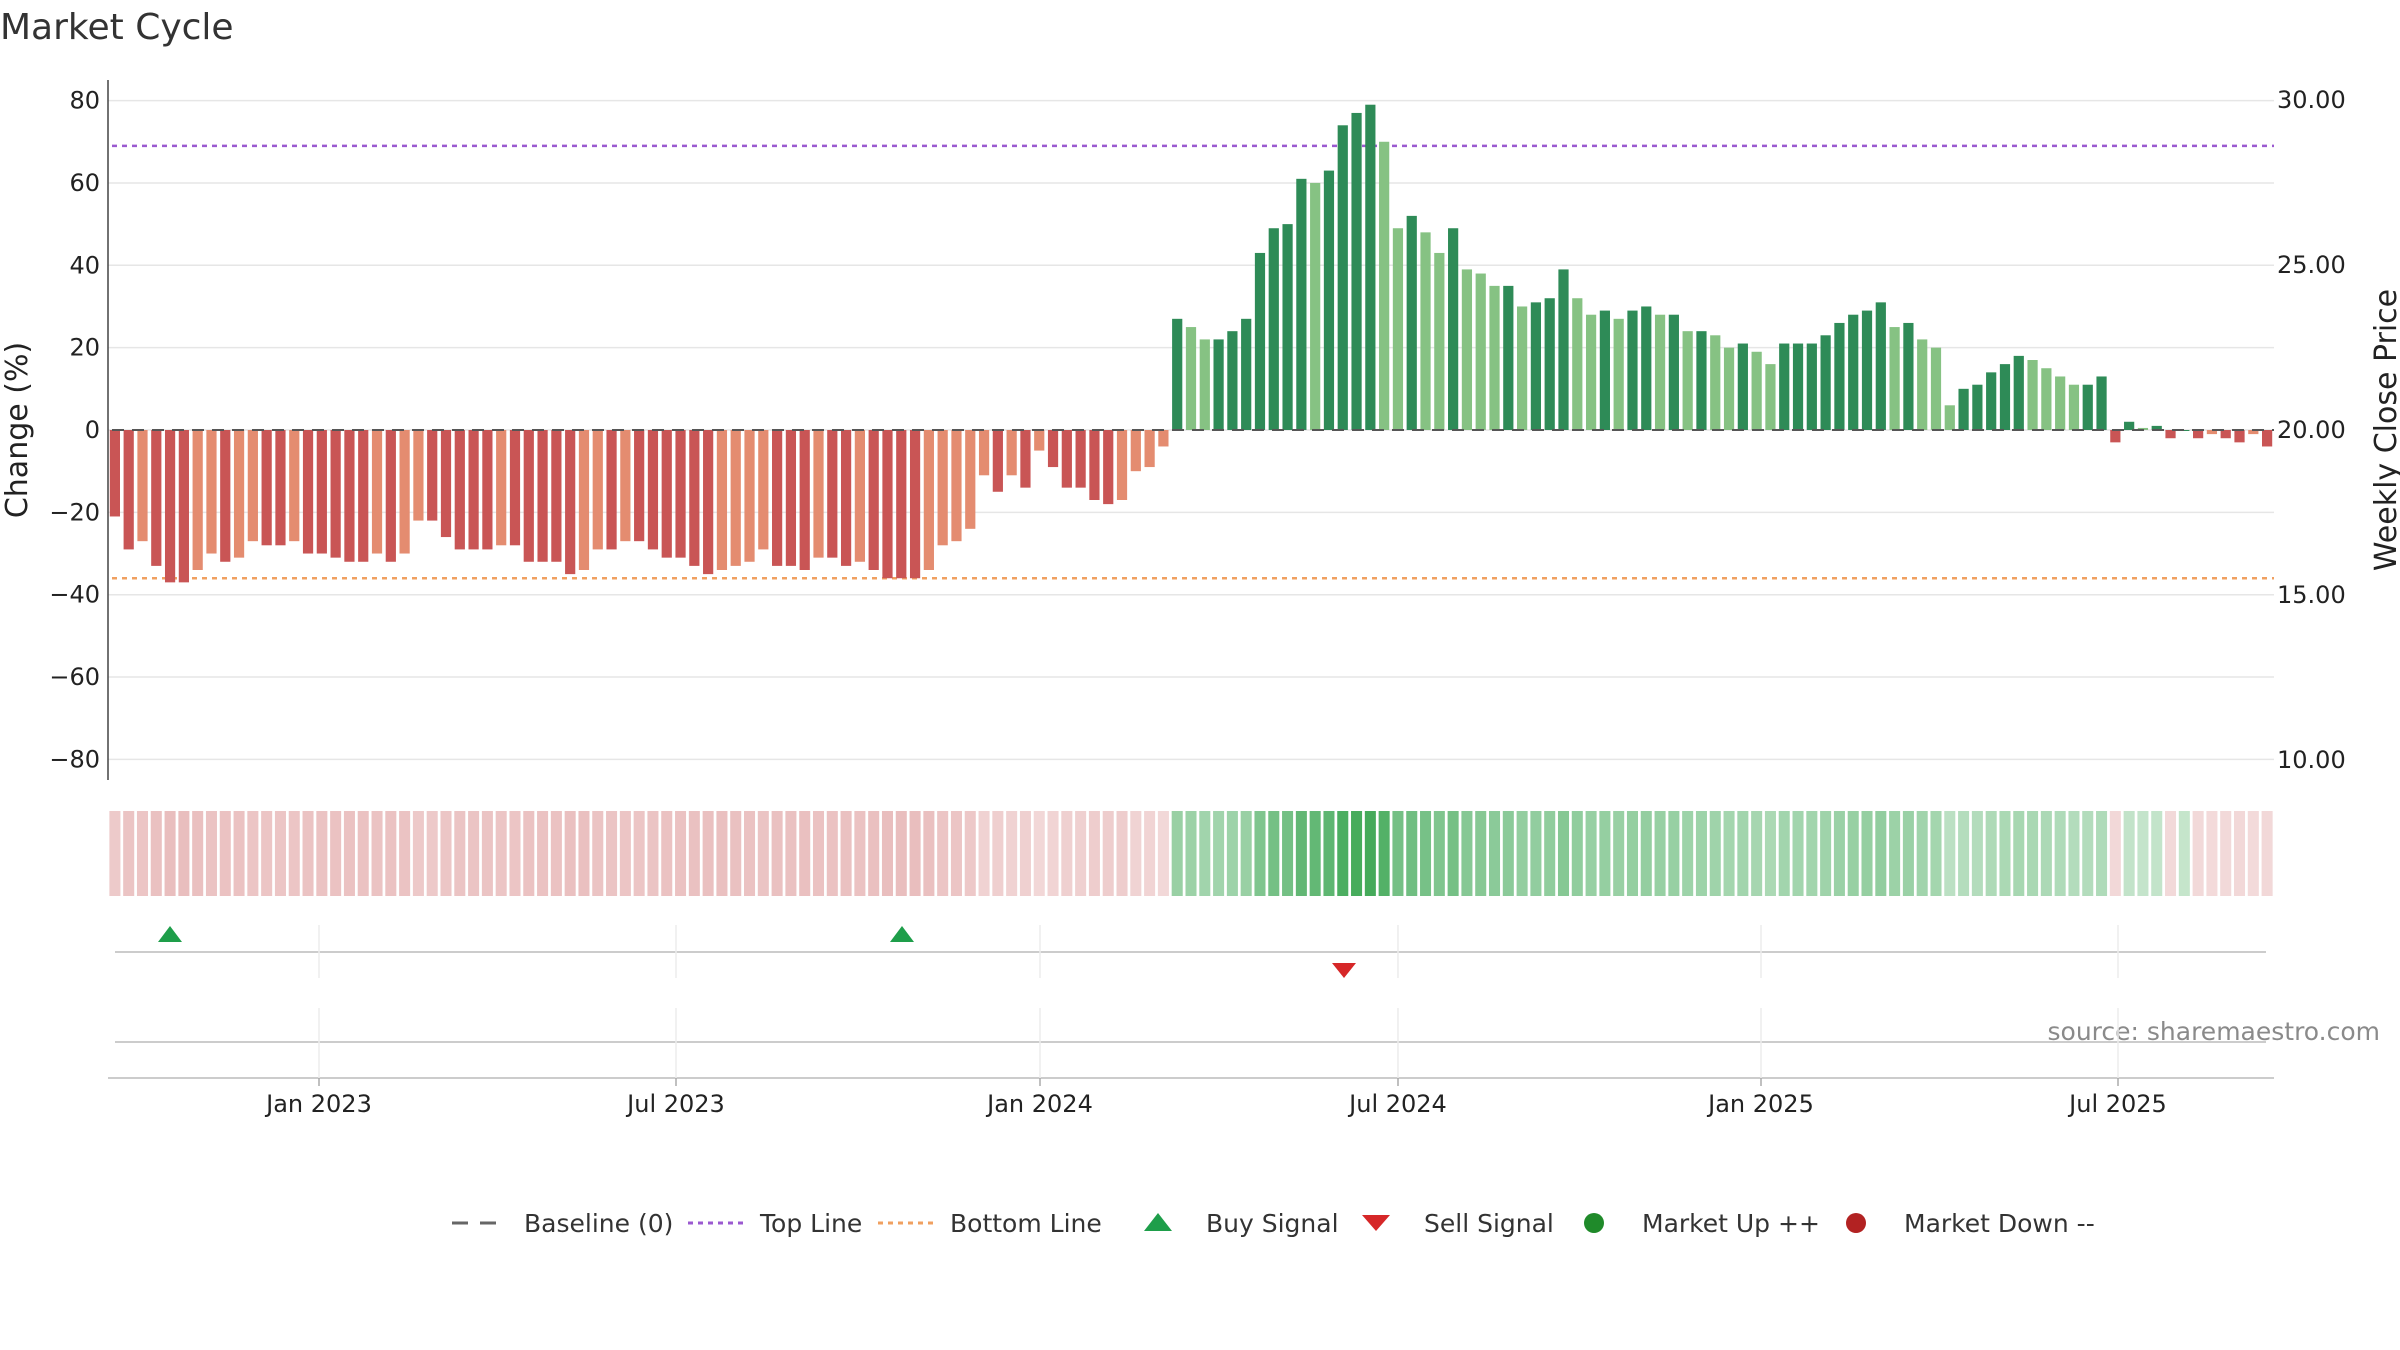  Describe the element at coordinates (598, 1223) in the screenshot. I see `legend-label: Baseline (0)` at that location.